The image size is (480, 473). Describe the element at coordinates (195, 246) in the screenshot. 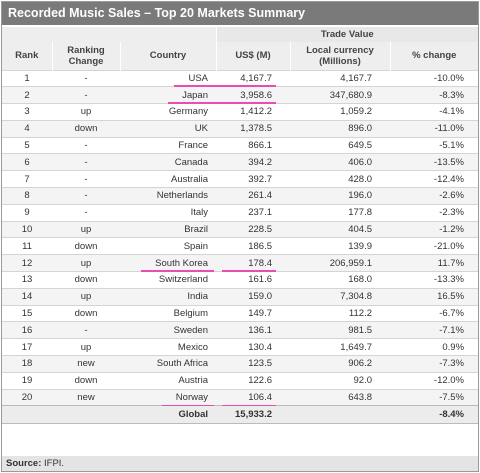

I see `country-cell-text: Spain` at that location.